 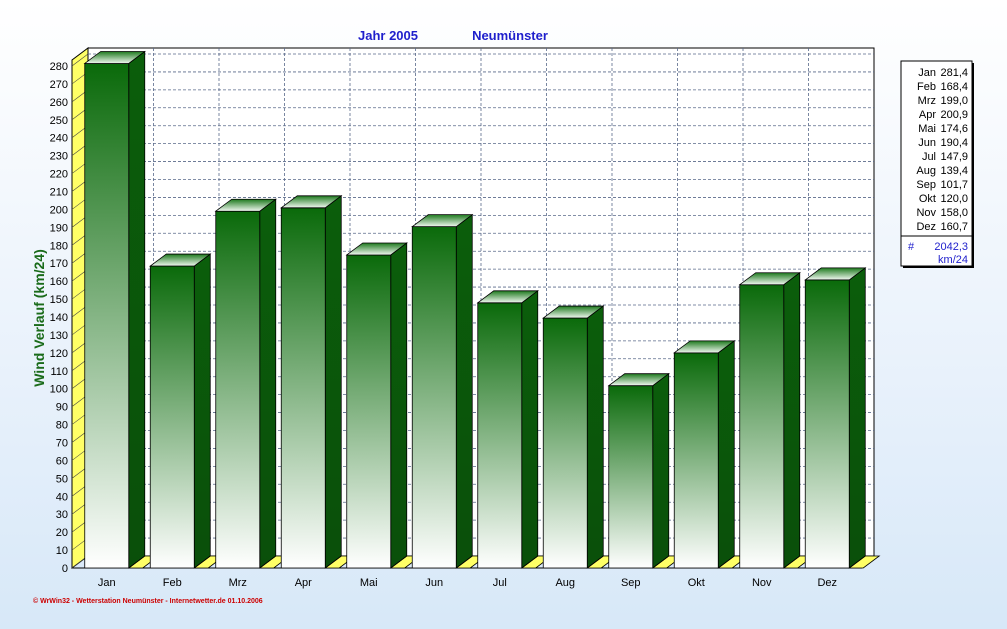 I want to click on x-tick-label: Jan, so click(x=107, y=583).